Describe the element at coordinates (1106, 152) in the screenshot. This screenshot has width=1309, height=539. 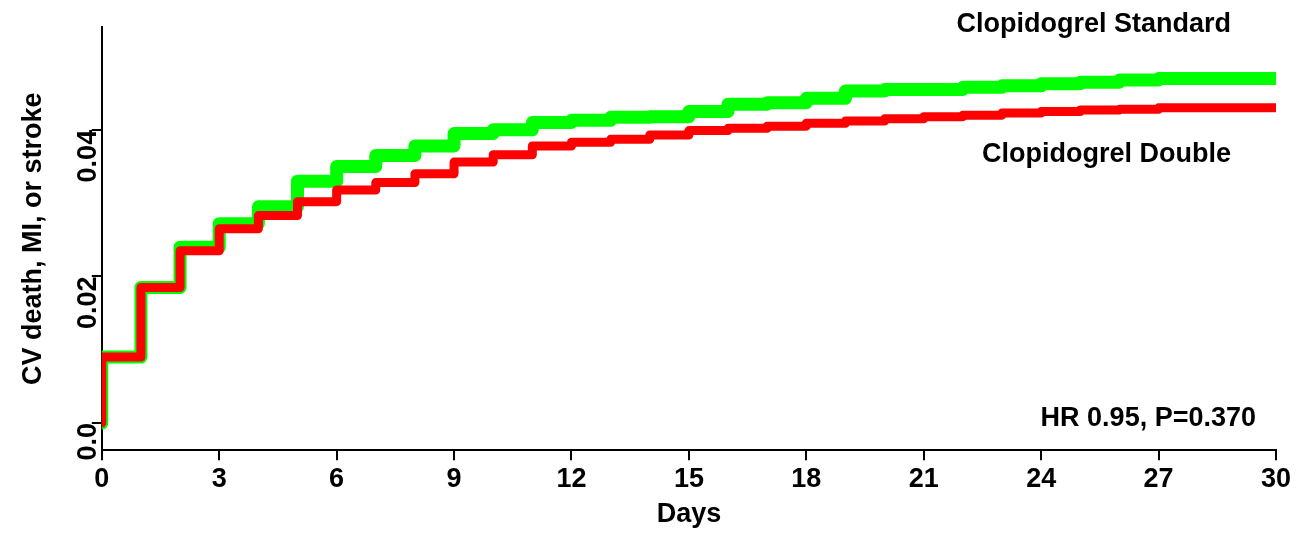
I see `series-label: Clopidogrel Double` at that location.